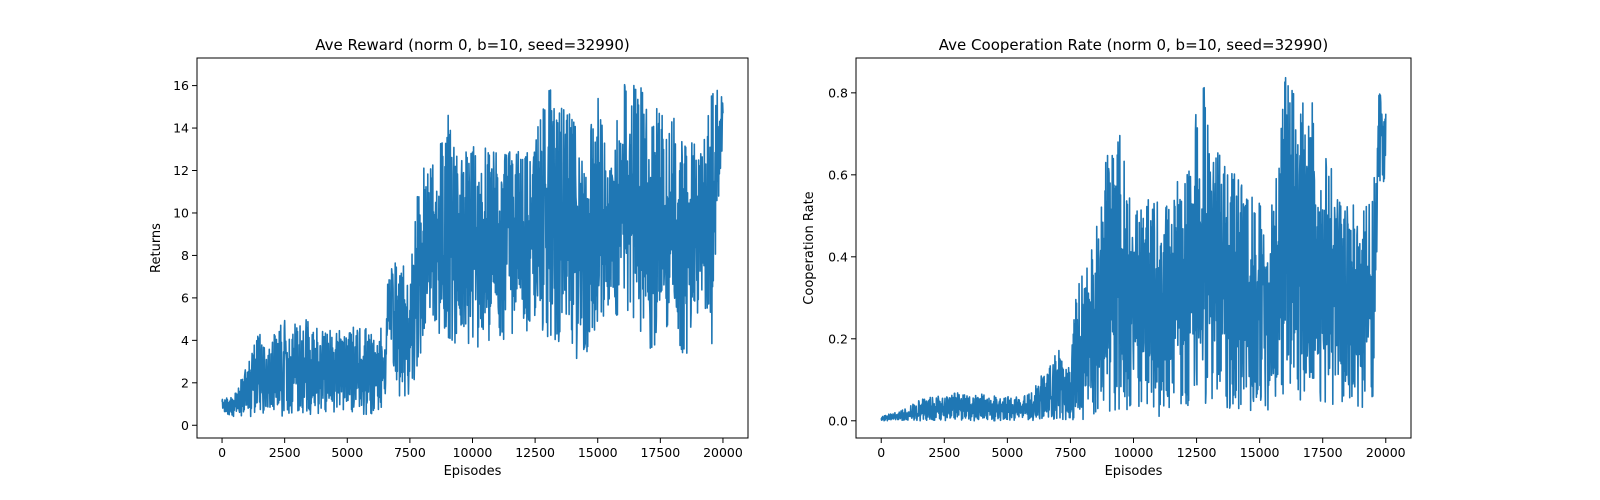 This screenshot has height=500, width=1600. What do you see at coordinates (185, 425) in the screenshot?
I see `y-tick-label: 0` at bounding box center [185, 425].